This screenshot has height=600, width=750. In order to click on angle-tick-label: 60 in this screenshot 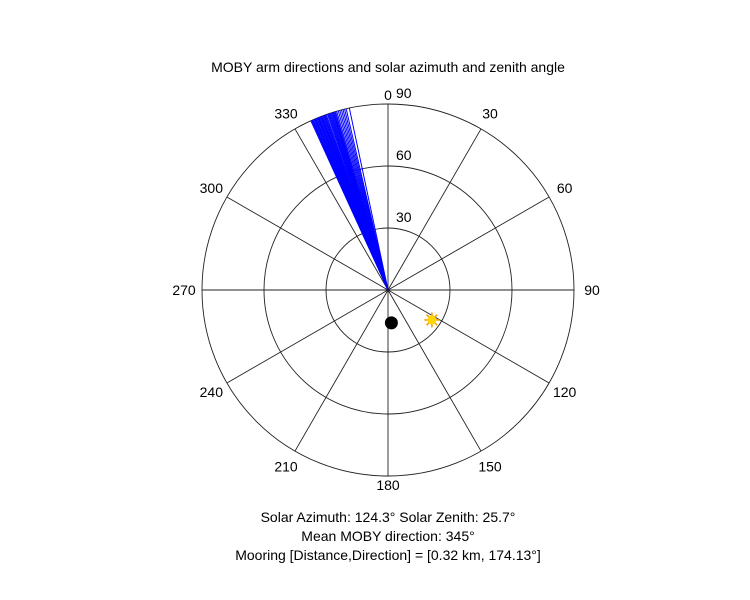, I will do `click(565, 188)`.